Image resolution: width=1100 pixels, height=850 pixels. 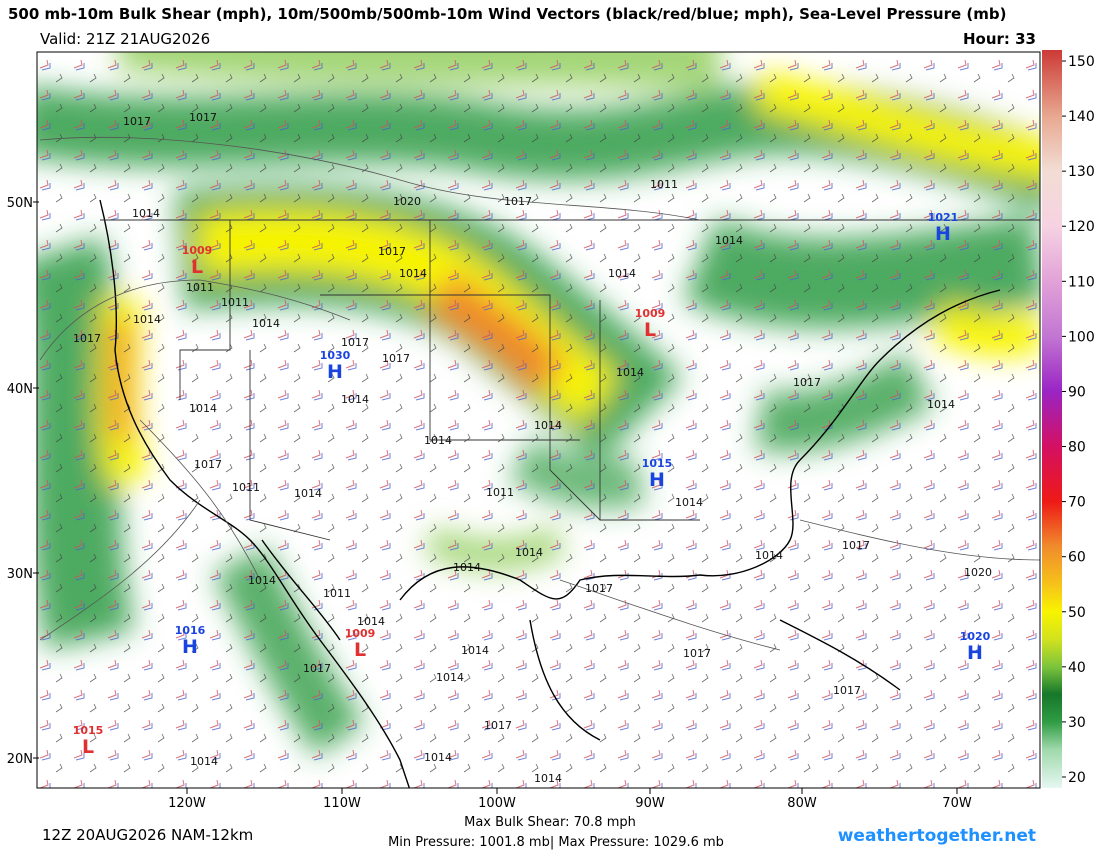 What do you see at coordinates (497, 803) in the screenshot?
I see `longitude-label: 100W` at bounding box center [497, 803].